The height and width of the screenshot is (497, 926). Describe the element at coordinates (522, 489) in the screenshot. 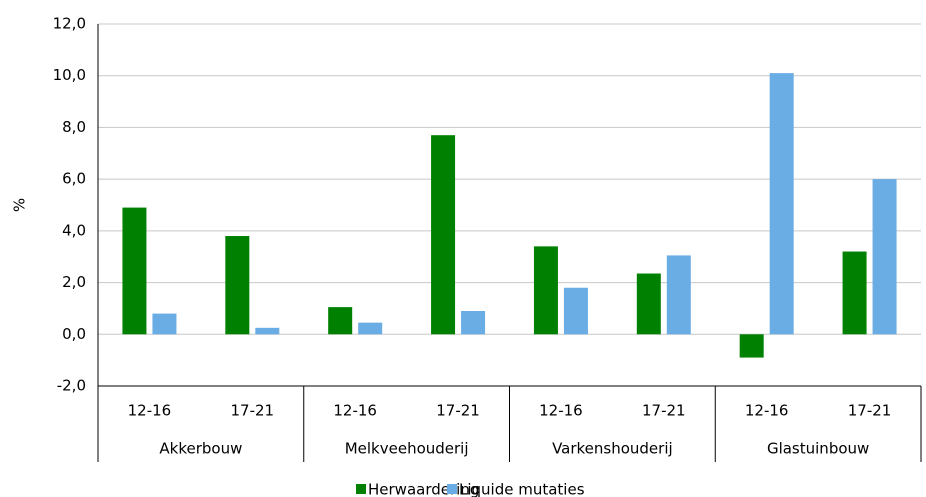

I see `legend-label: Liquide mutaties` at that location.